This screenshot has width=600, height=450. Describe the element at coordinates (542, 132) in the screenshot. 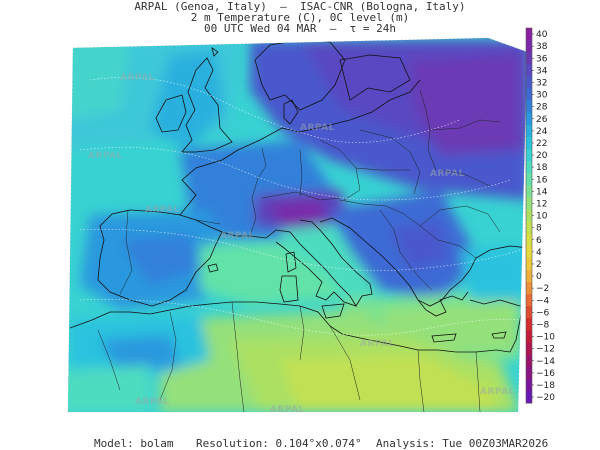

I see `colorbar-label: 24` at that location.